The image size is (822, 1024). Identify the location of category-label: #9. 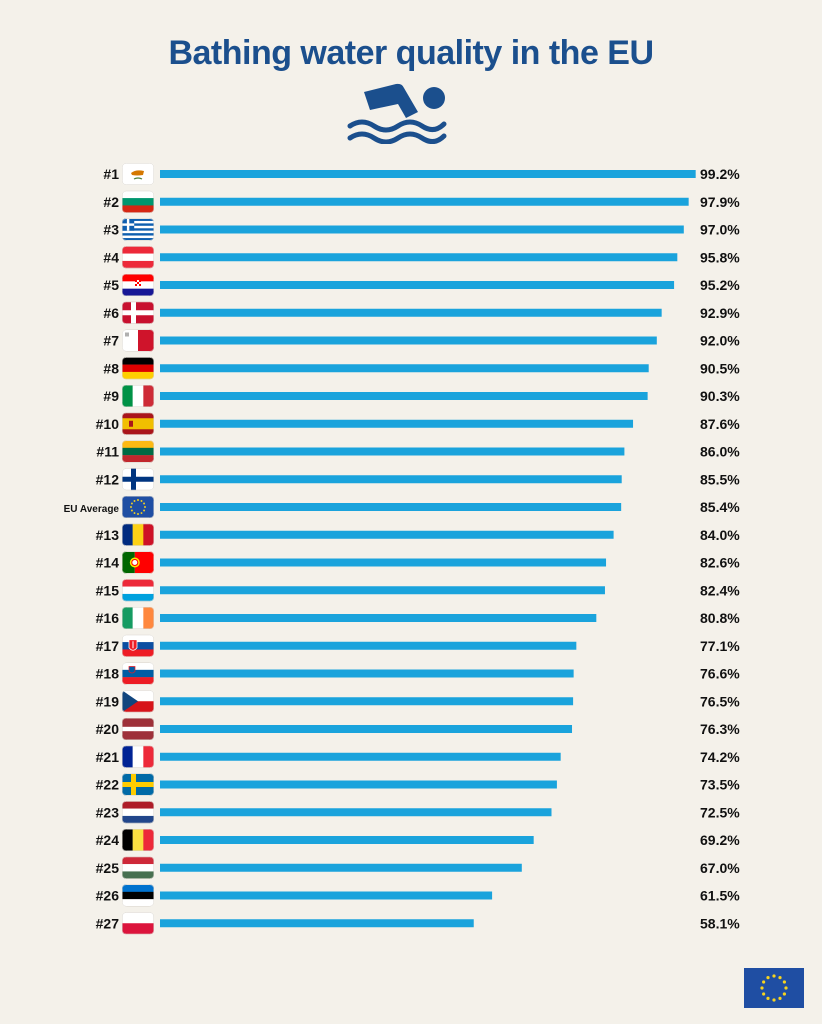
(111, 396).